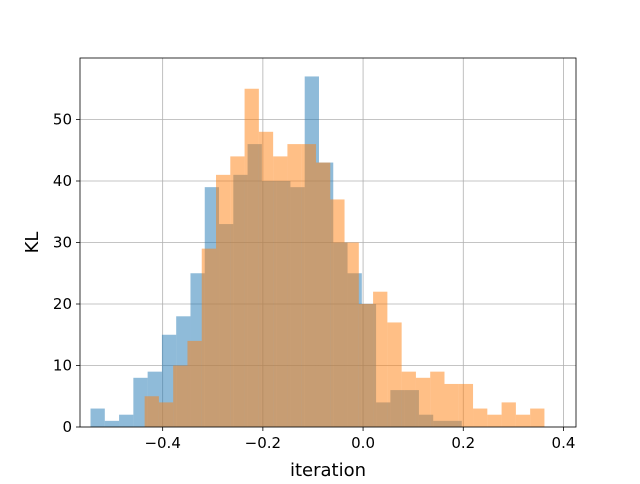 This screenshot has width=640, height=484. Describe the element at coordinates (62, 304) in the screenshot. I see `y-tick-label: 20` at that location.